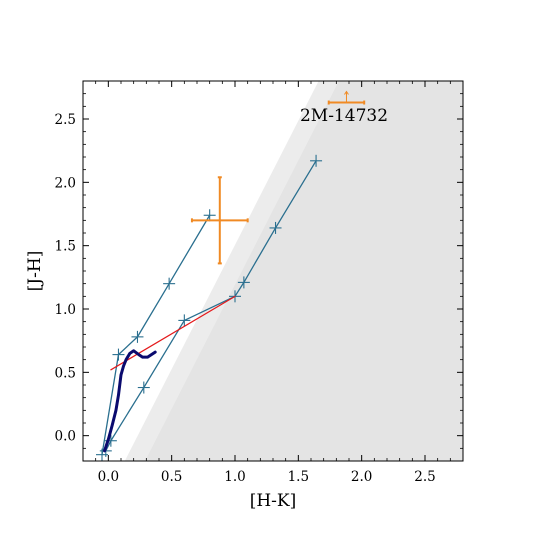 The image size is (545, 545). Describe the element at coordinates (234, 477) in the screenshot. I see `x-tick-label: 1.0` at that location.